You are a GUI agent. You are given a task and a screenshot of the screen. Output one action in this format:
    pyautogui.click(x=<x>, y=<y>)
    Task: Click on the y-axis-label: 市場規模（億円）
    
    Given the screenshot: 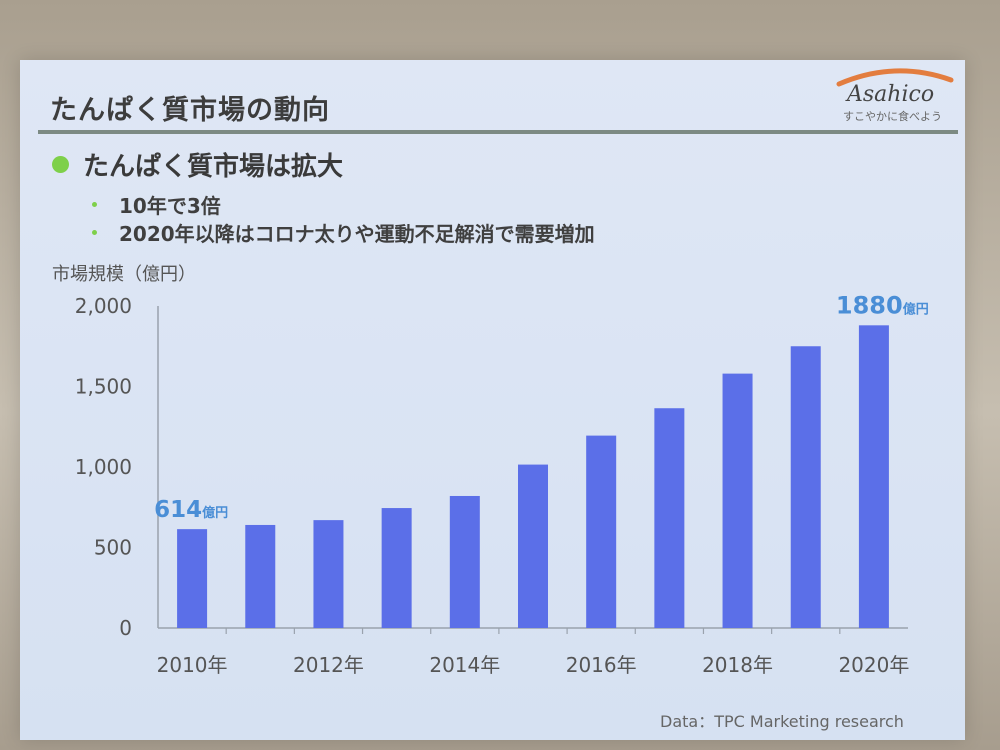 What is the action you would take?
    pyautogui.click(x=124, y=274)
    